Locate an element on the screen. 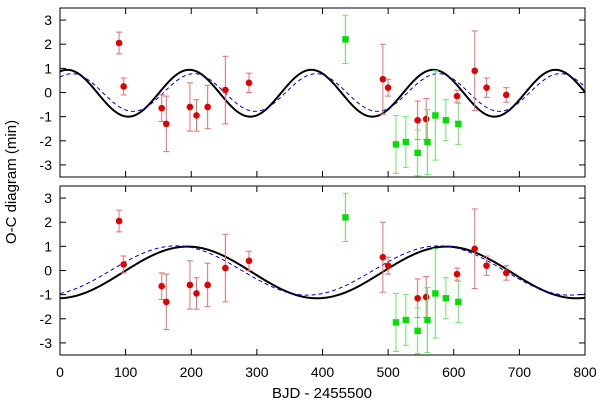 The image size is (600, 407). top-panel-models is located at coordinates (322, 93).